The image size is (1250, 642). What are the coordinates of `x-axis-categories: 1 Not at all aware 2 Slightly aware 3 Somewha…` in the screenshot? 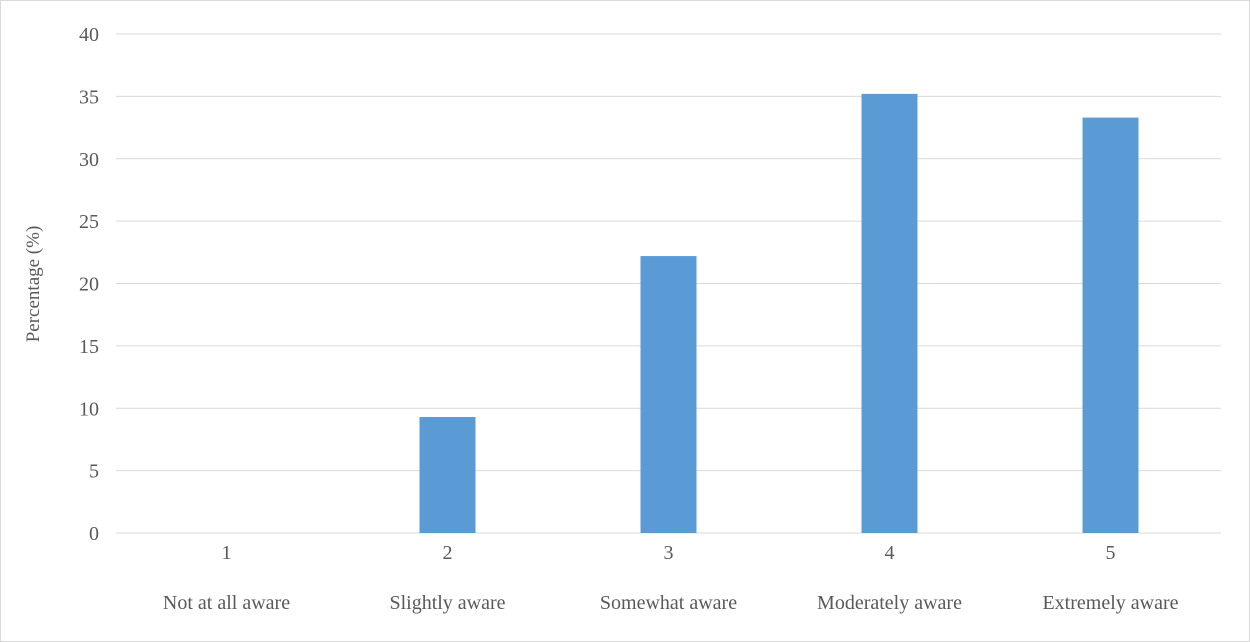 It's located at (671, 578).